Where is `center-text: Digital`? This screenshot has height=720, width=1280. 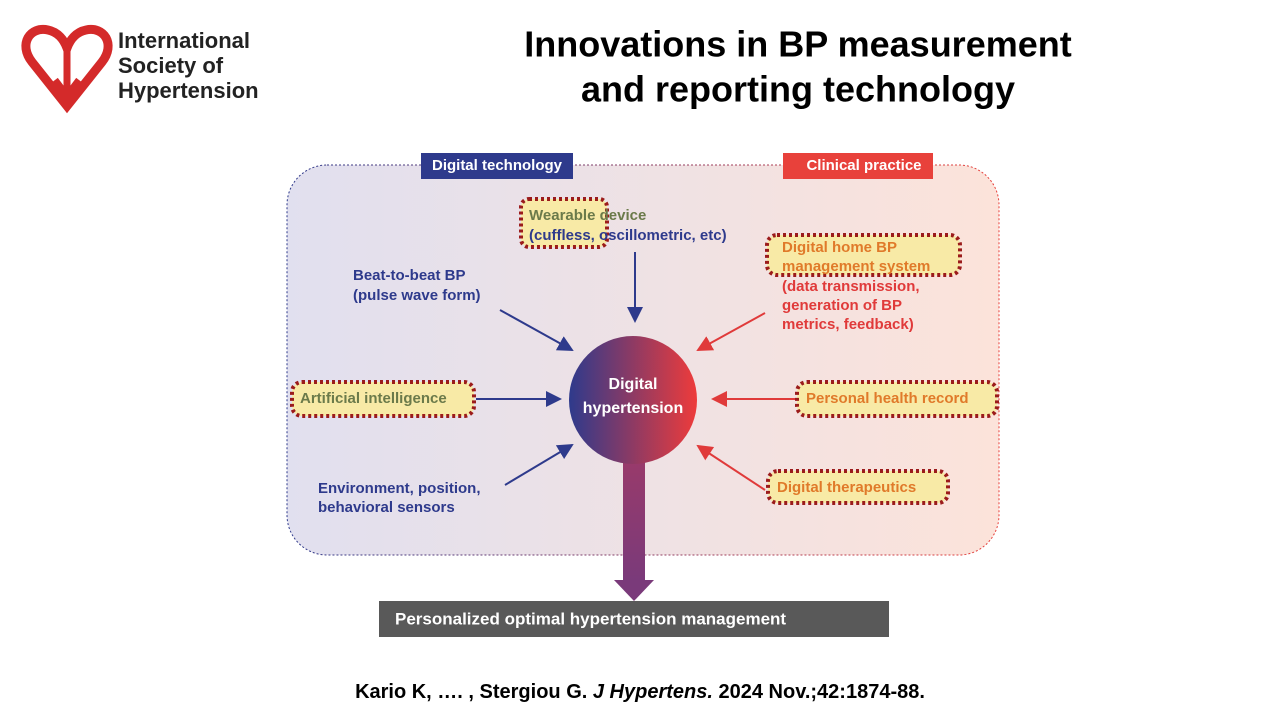 center-text: Digital is located at coordinates (633, 384).